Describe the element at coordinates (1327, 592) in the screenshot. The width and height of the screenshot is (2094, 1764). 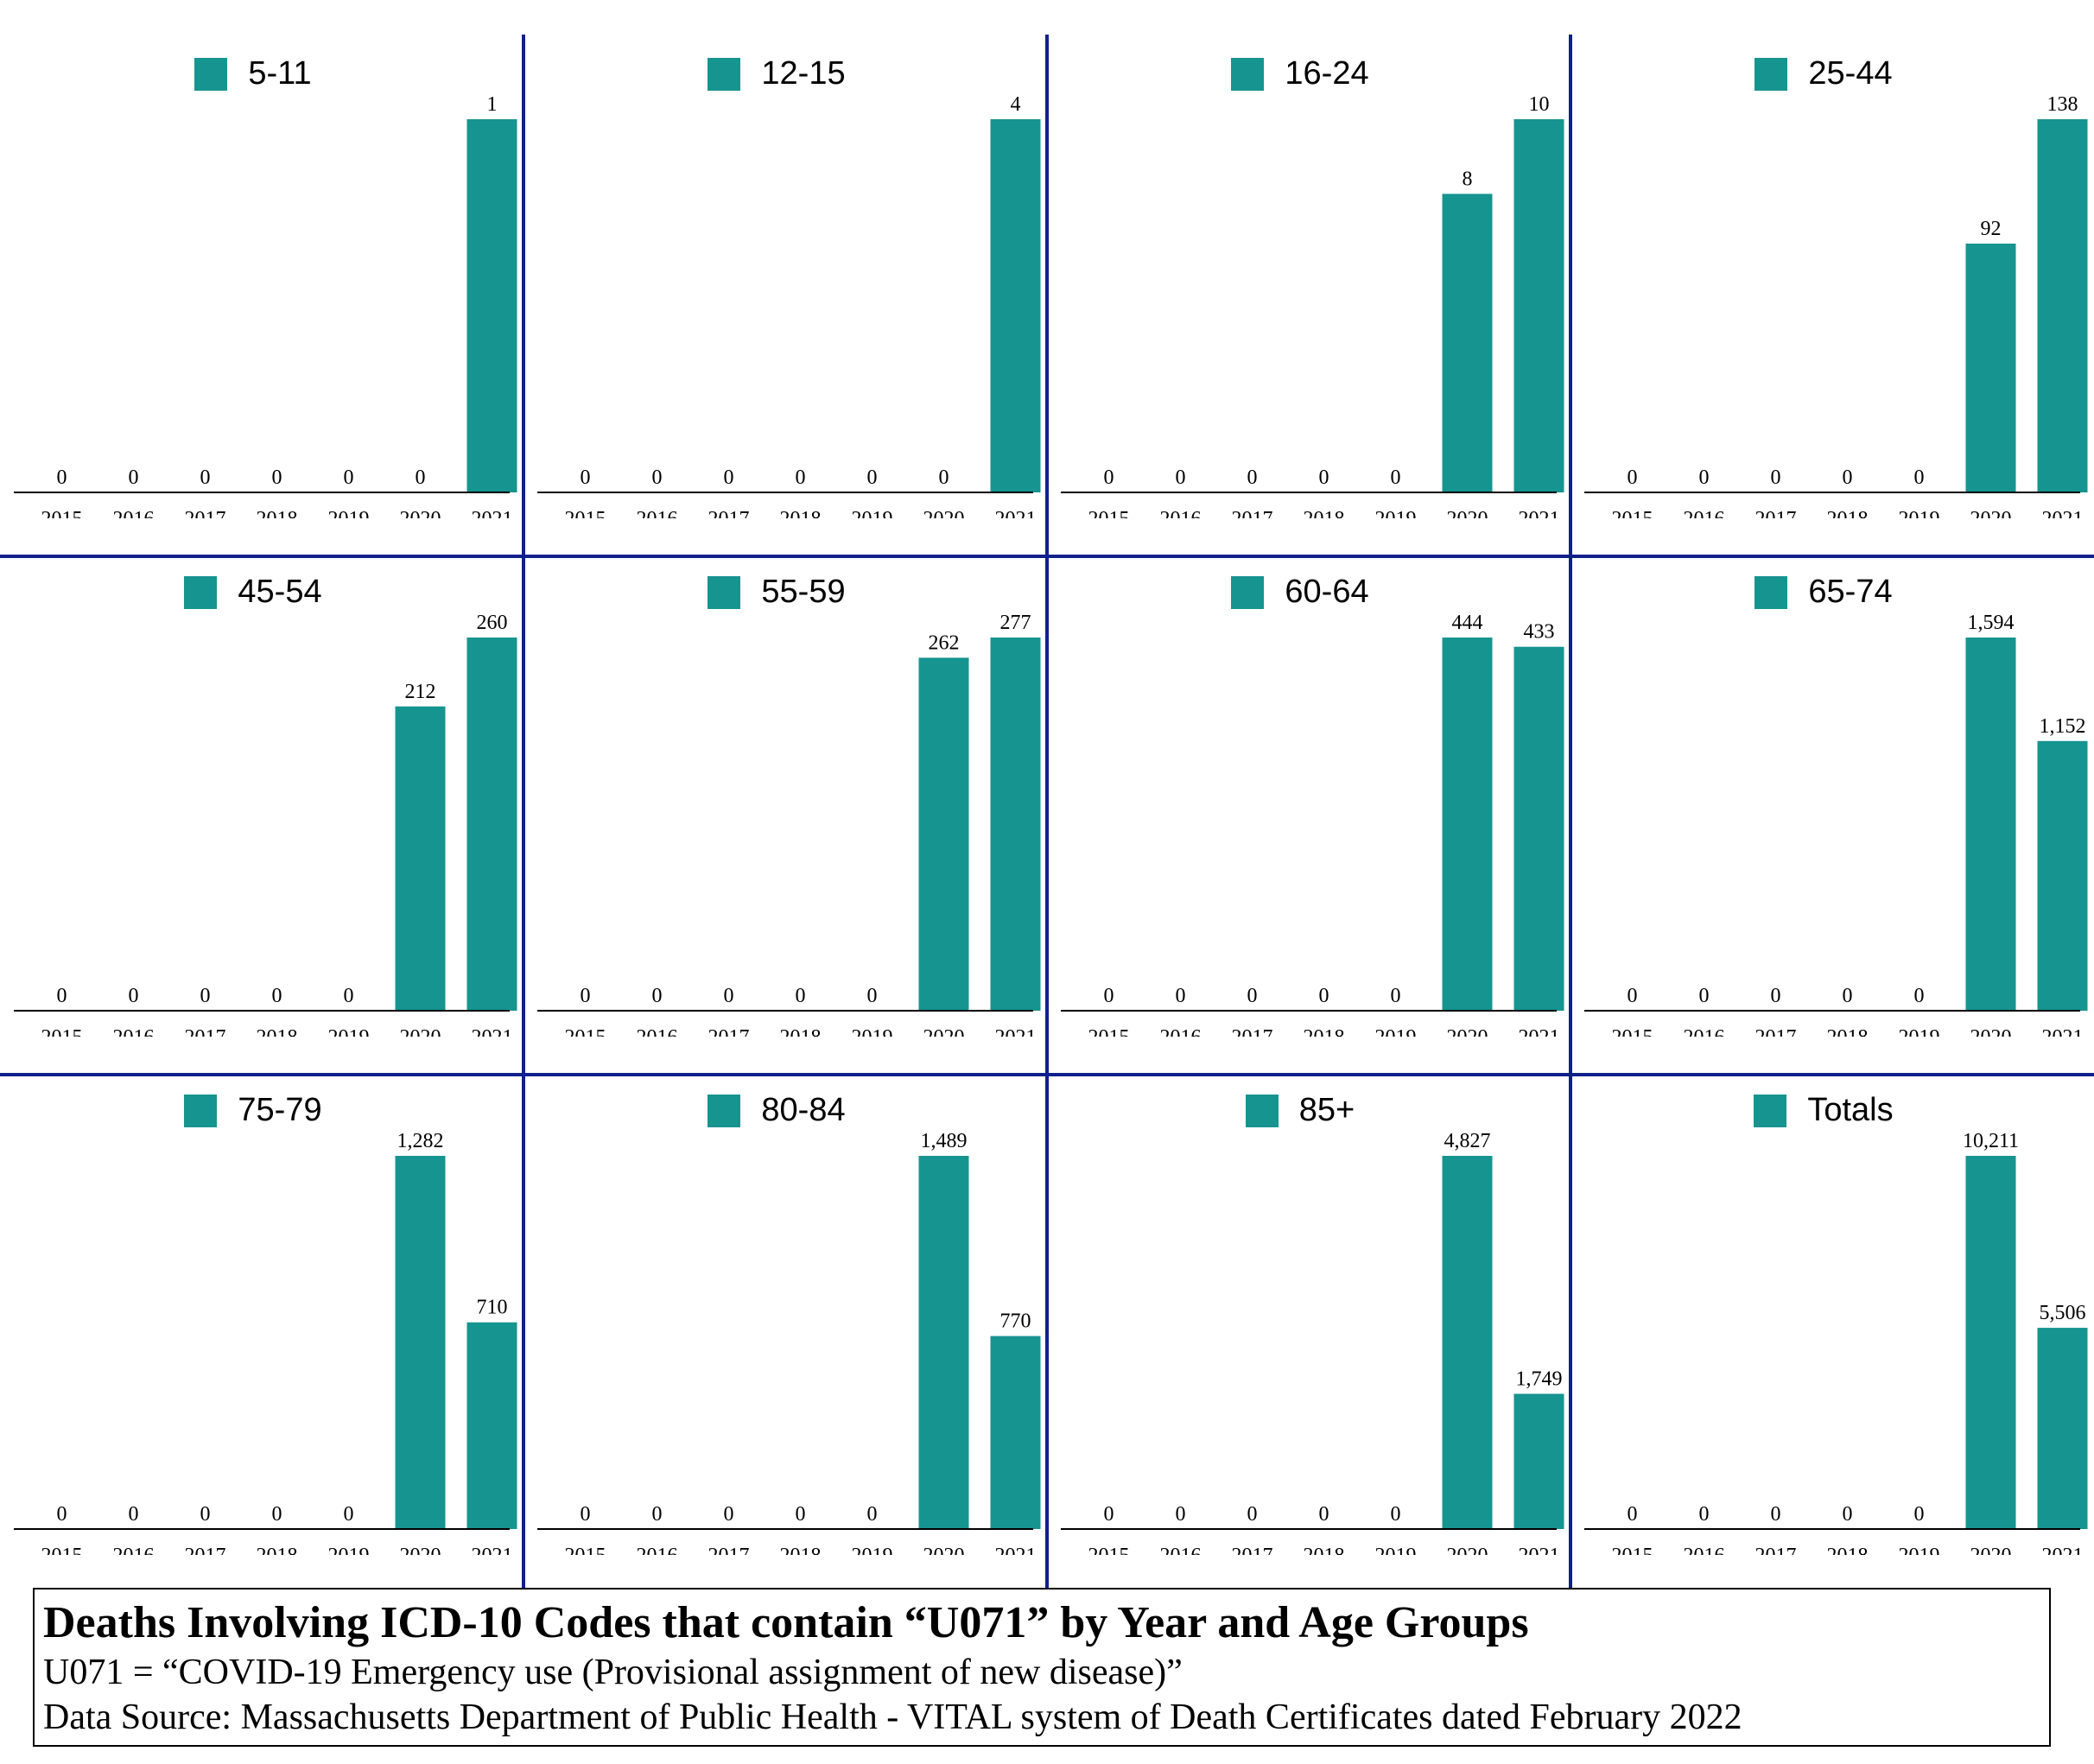
I see `legend-label: 60-64` at that location.